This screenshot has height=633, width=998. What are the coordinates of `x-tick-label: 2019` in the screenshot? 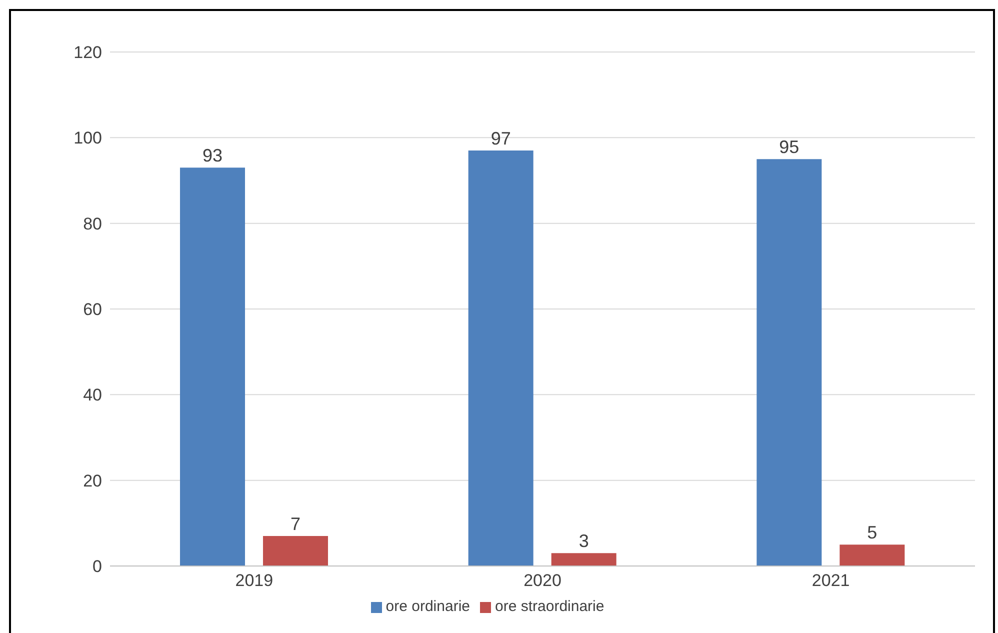 It's located at (254, 580).